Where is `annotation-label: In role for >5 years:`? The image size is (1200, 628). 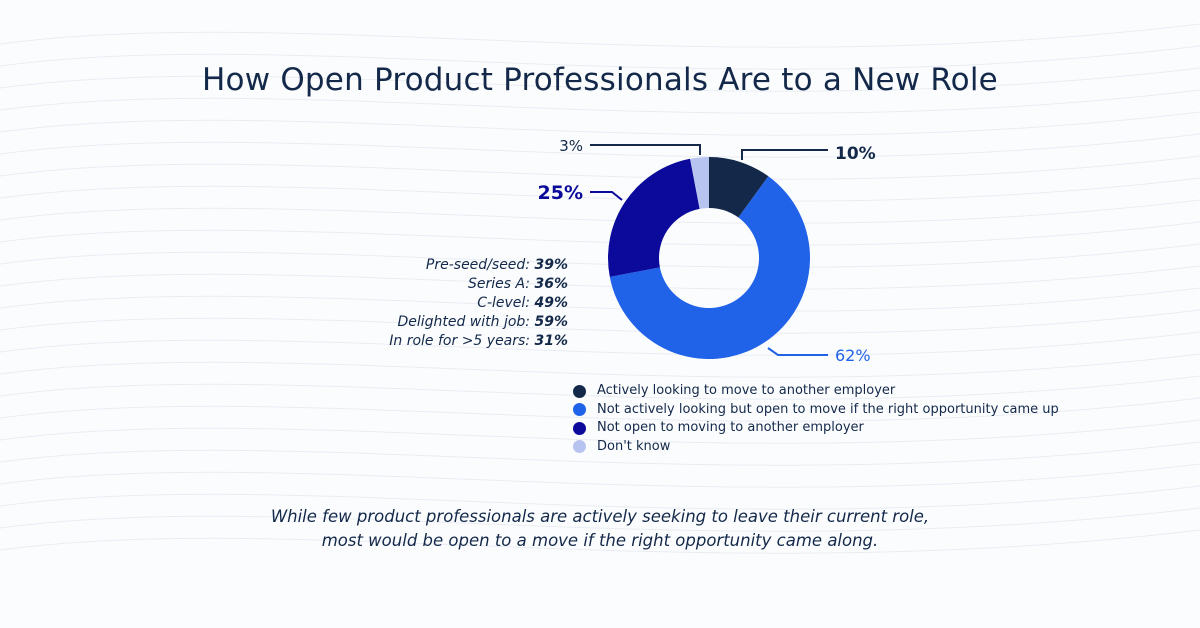 annotation-label: In role for >5 years: is located at coordinates (460, 341).